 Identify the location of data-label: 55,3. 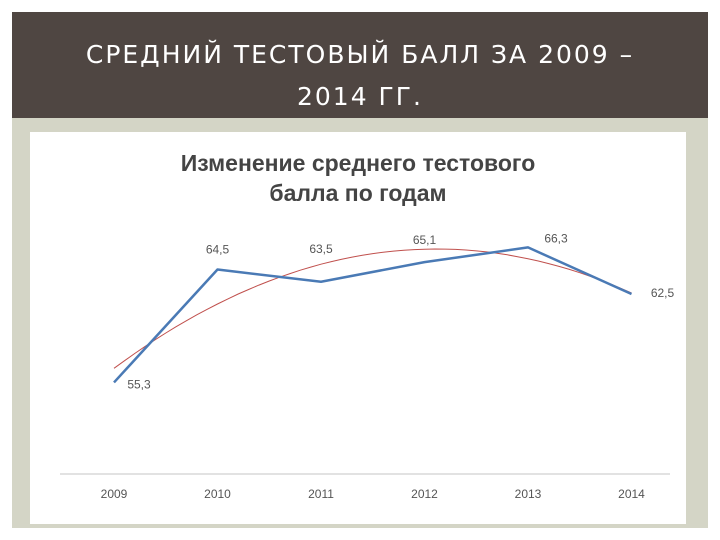
(139, 384).